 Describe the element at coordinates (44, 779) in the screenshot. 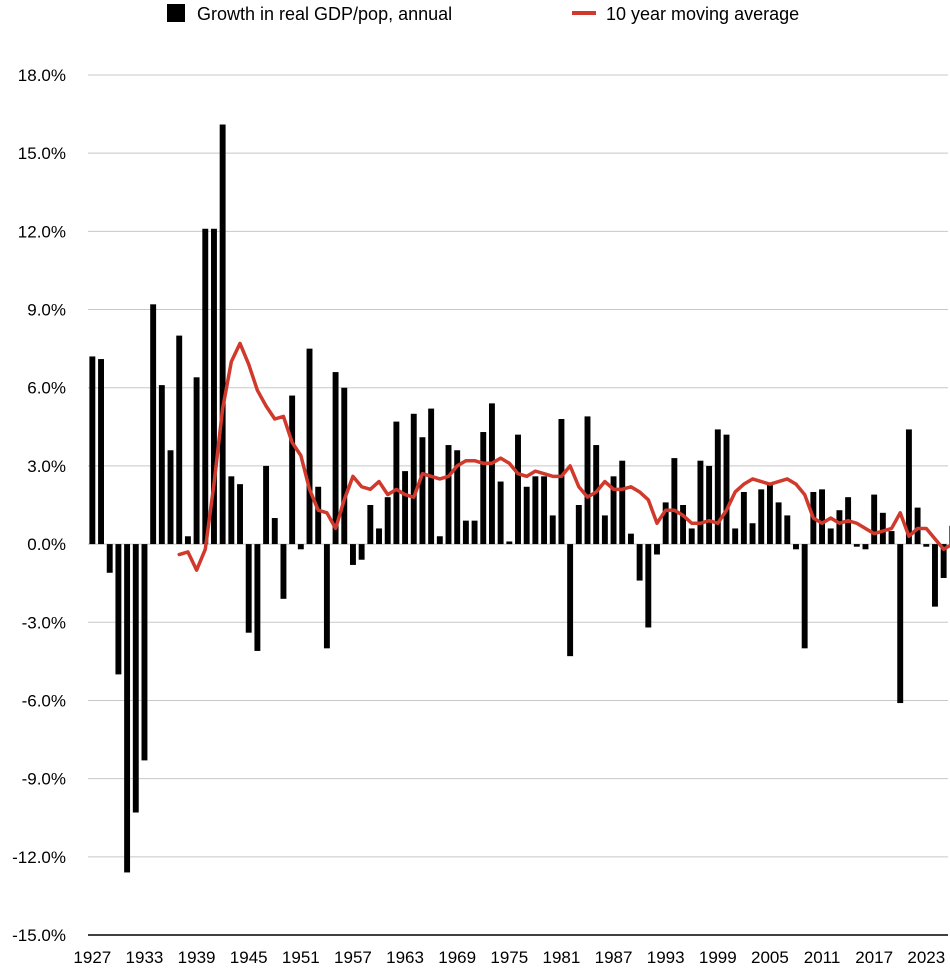

I see `y-tick-label: -9.0%` at that location.